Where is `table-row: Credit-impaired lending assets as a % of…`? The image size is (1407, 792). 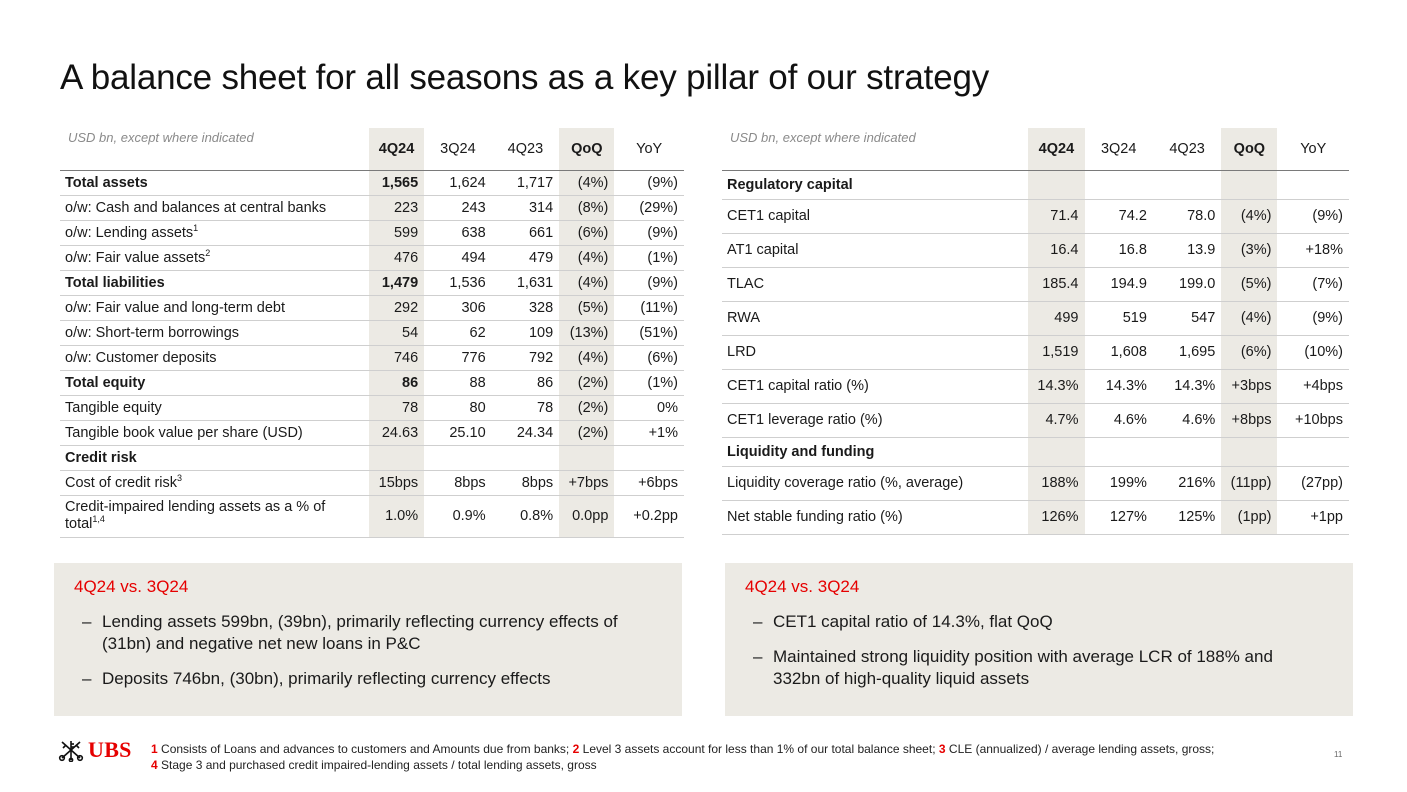
table-row: Credit-impaired lending assets as a % of… is located at coordinates (372, 516).